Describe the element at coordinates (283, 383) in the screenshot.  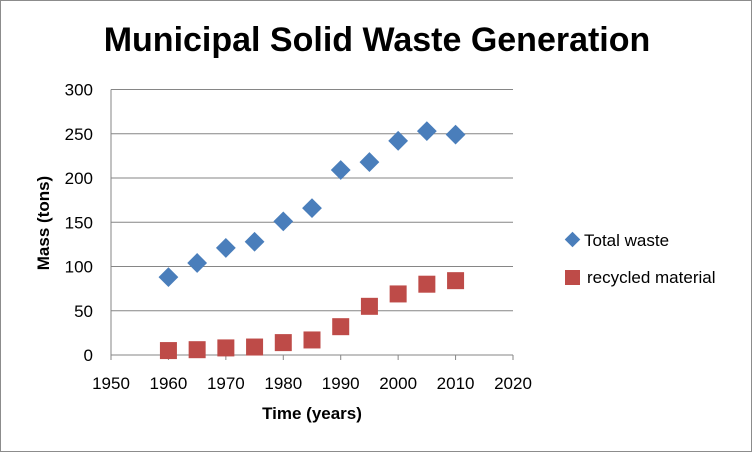
I see `x-tick-label: 1980` at that location.